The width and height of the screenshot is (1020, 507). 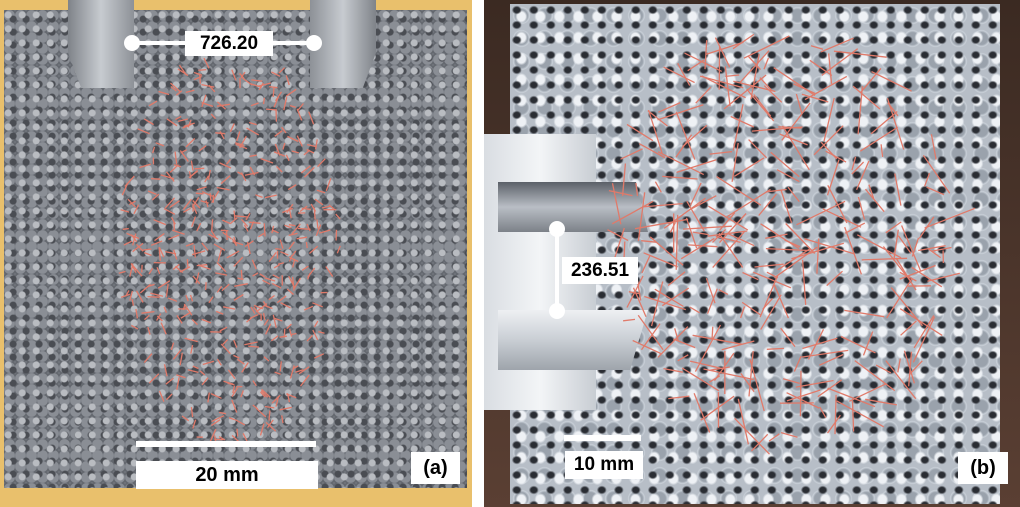 What do you see at coordinates (343, 44) in the screenshot?
I see `caliper-jaw-right` at bounding box center [343, 44].